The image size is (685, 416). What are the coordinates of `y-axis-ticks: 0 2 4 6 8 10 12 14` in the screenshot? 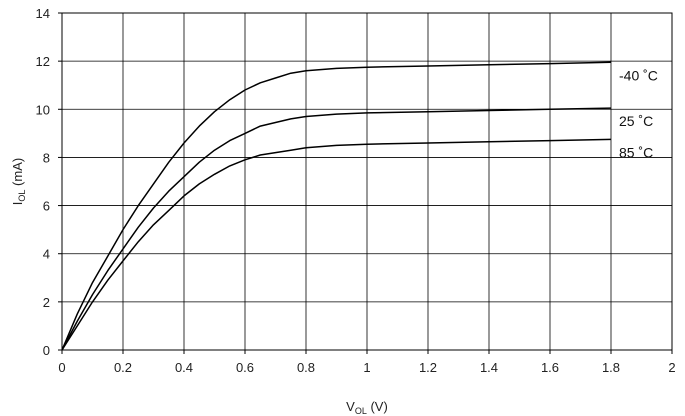 It's located at (49, 182).